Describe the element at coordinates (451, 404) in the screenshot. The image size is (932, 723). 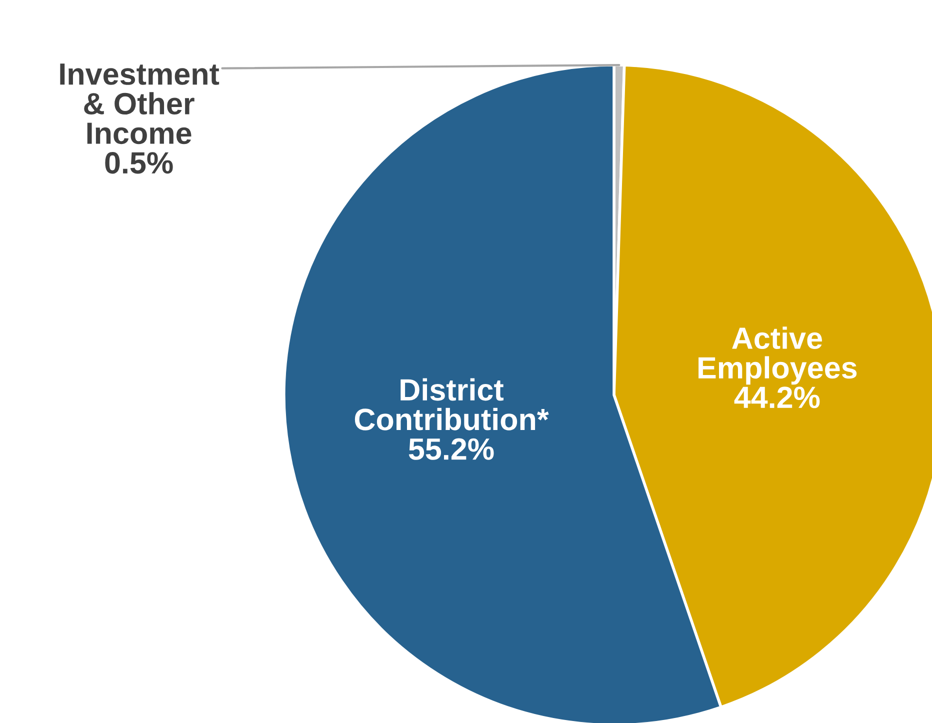
I see `slice-label: District Contribution*` at that location.